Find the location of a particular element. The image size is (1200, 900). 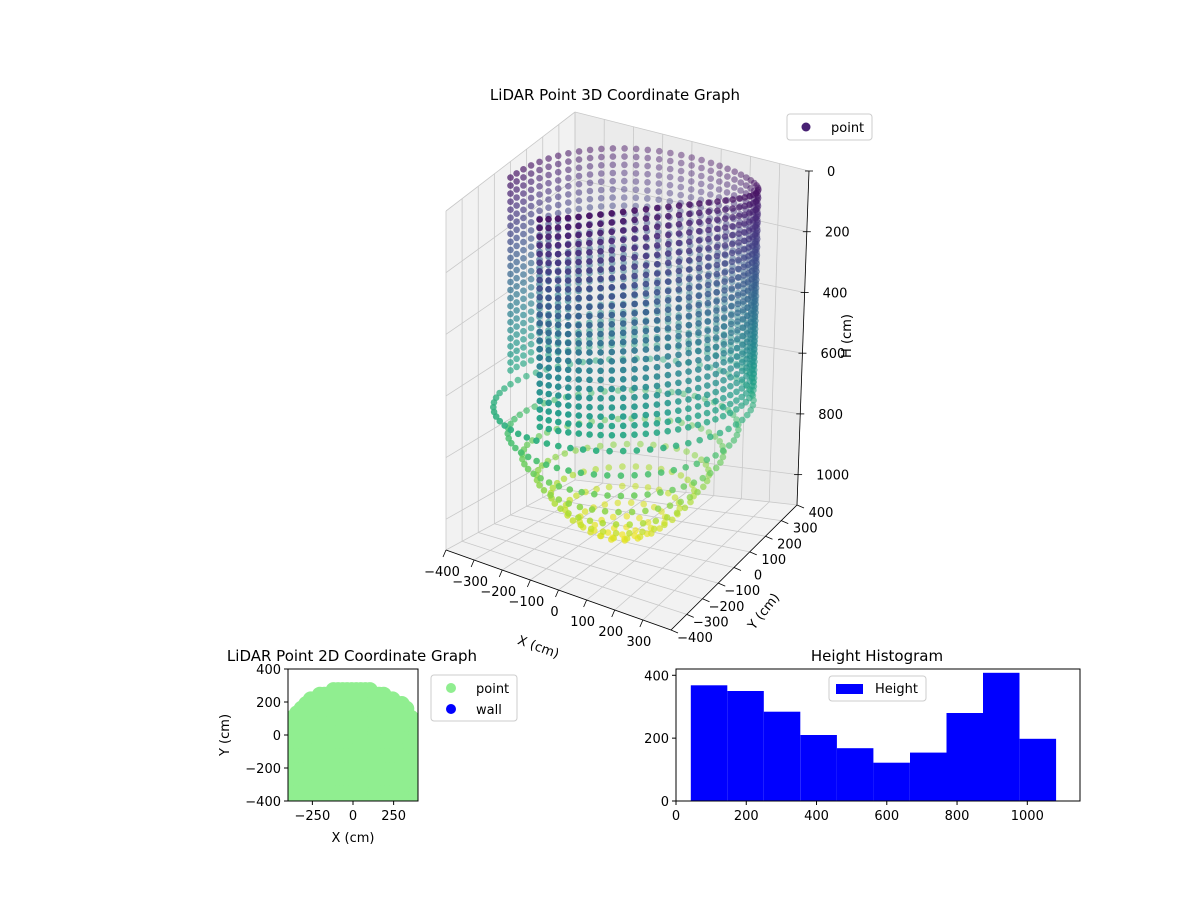

x-tick-label: −400 is located at coordinates (442, 572).